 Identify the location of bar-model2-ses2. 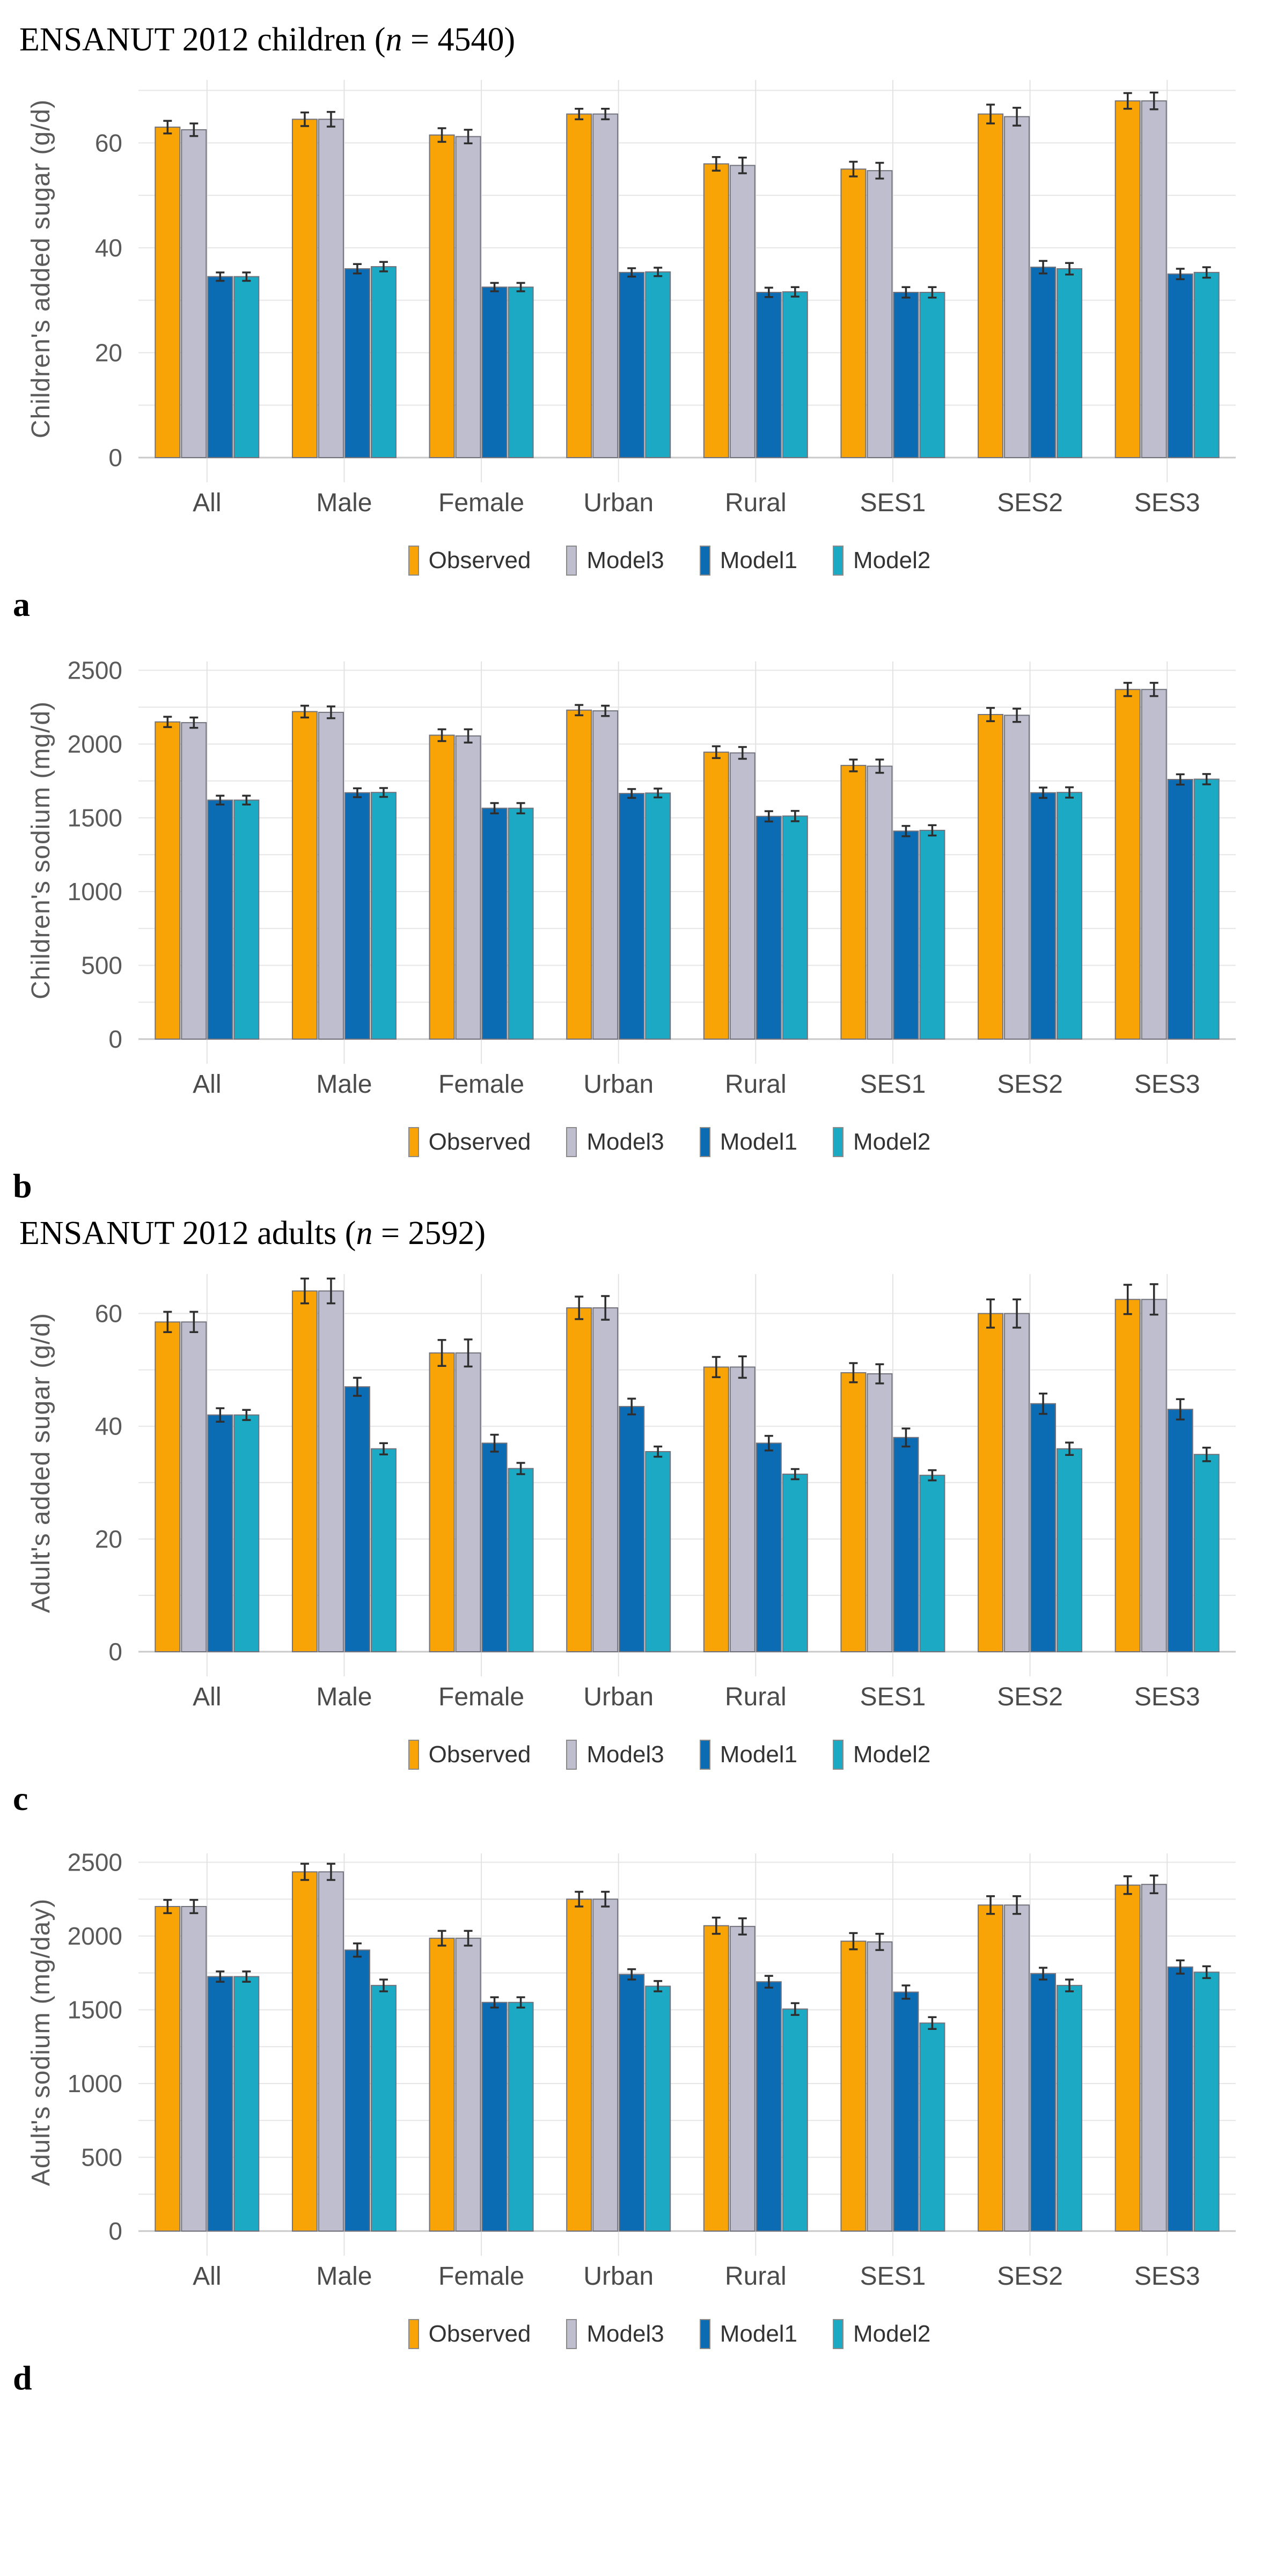
(1070, 363).